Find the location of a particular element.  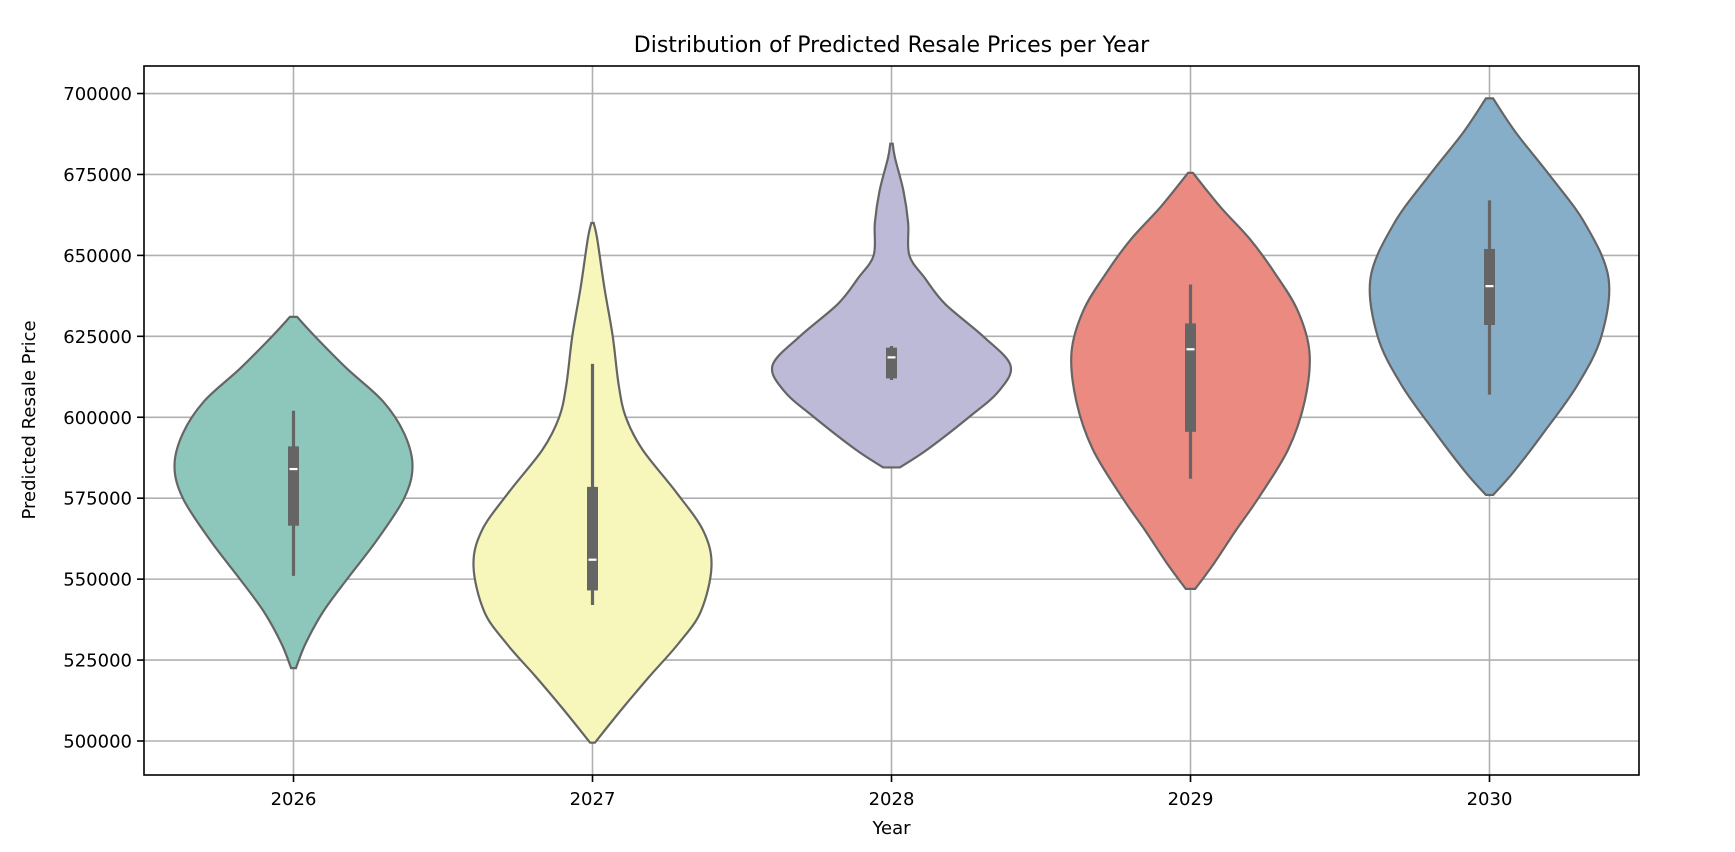

y-tick-label: 700000 is located at coordinates (97, 94).